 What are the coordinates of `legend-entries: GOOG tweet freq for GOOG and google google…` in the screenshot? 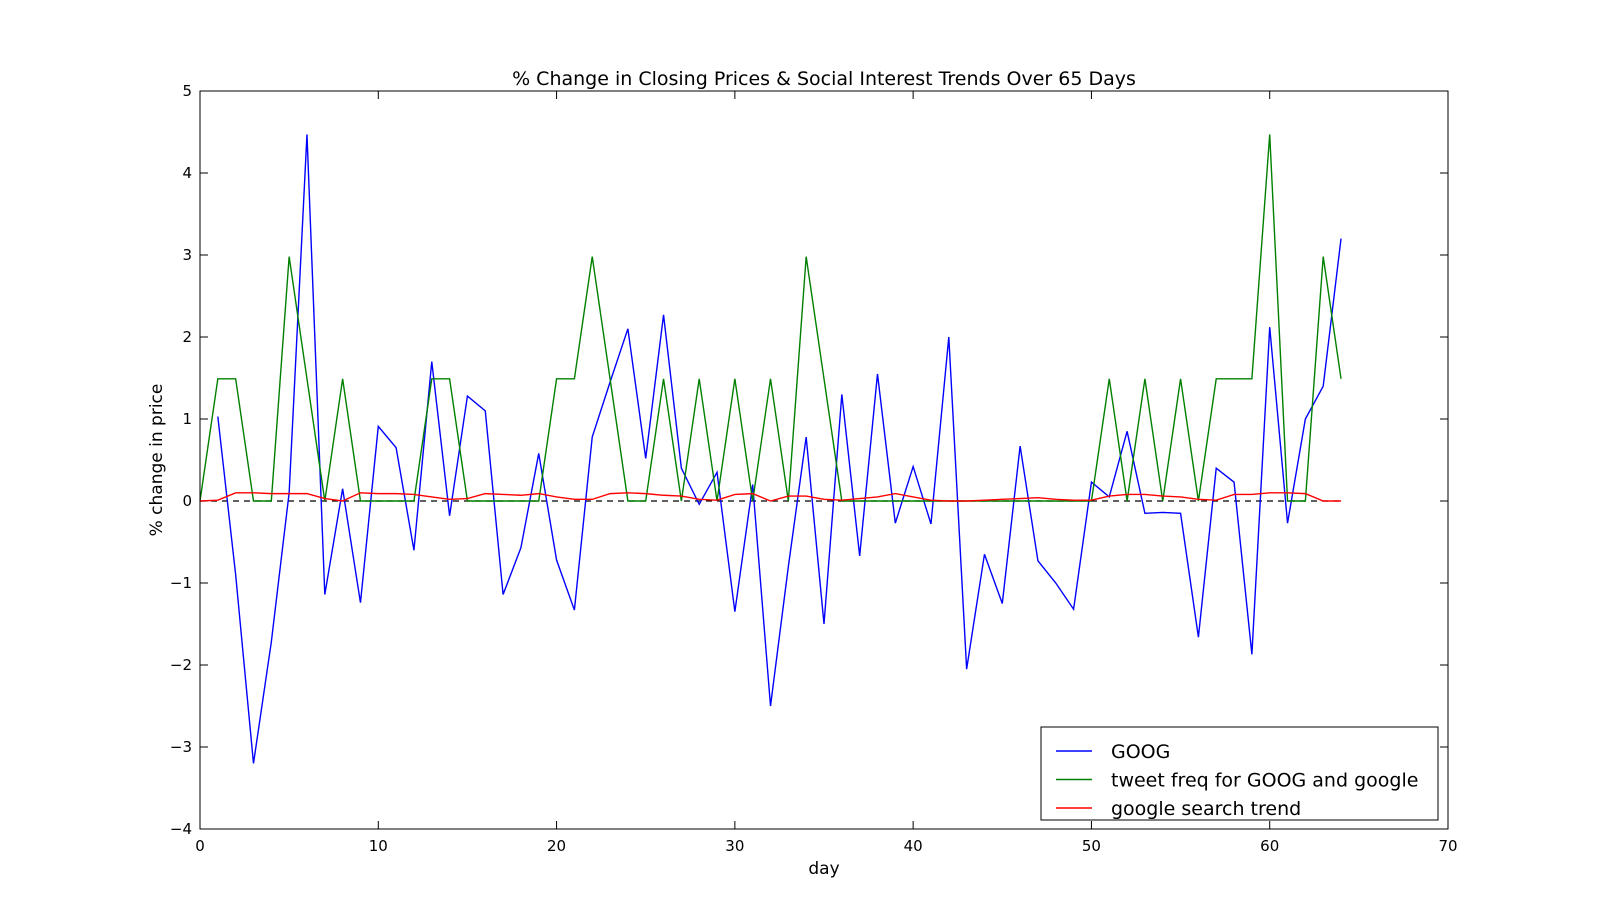 It's located at (1237, 780).